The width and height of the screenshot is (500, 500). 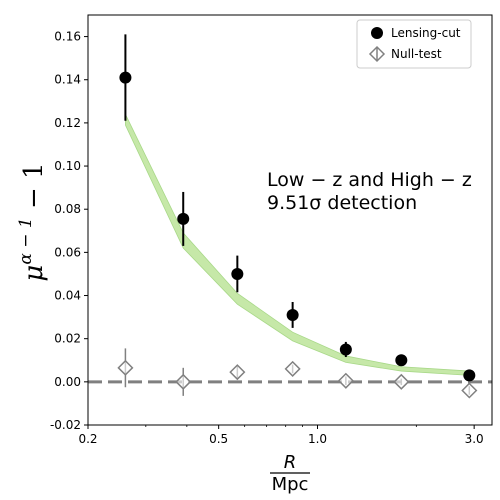 What do you see at coordinates (67, 209) in the screenshot?
I see `y-tick-label: 0.08` at bounding box center [67, 209].